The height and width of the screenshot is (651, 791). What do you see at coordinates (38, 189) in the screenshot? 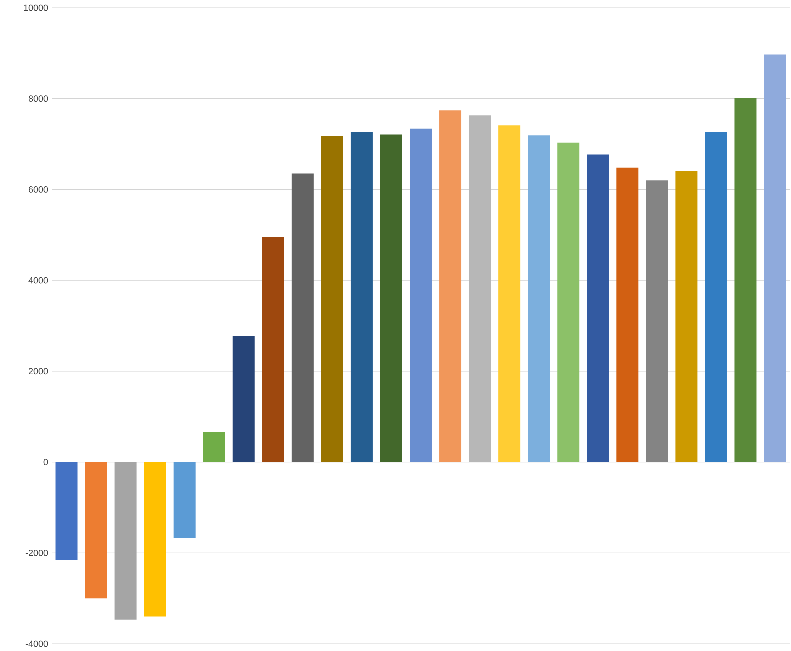
I see `y-tick-label: 6000` at bounding box center [38, 189].